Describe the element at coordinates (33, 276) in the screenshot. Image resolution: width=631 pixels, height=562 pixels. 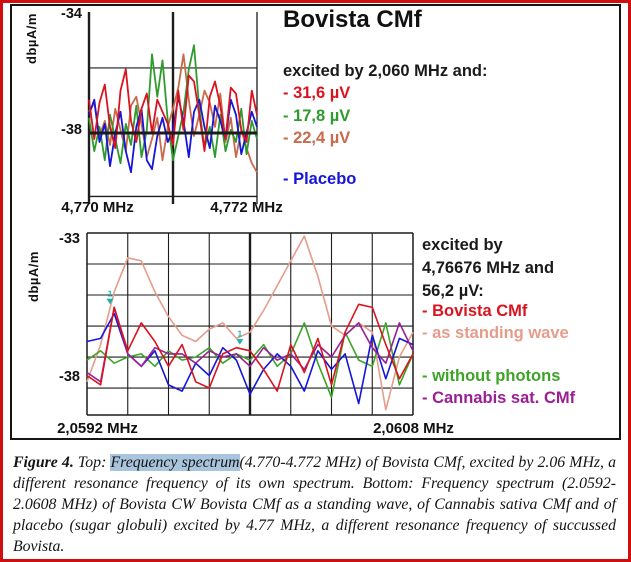
I see `bottom-y-axis-label: dbµA/m` at that location.